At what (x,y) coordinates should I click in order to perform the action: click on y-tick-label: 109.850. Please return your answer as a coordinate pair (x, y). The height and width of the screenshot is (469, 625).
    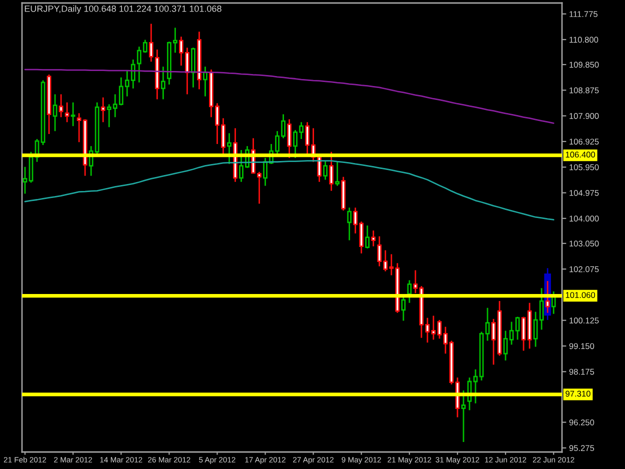
    Looking at the image, I should click on (584, 65).